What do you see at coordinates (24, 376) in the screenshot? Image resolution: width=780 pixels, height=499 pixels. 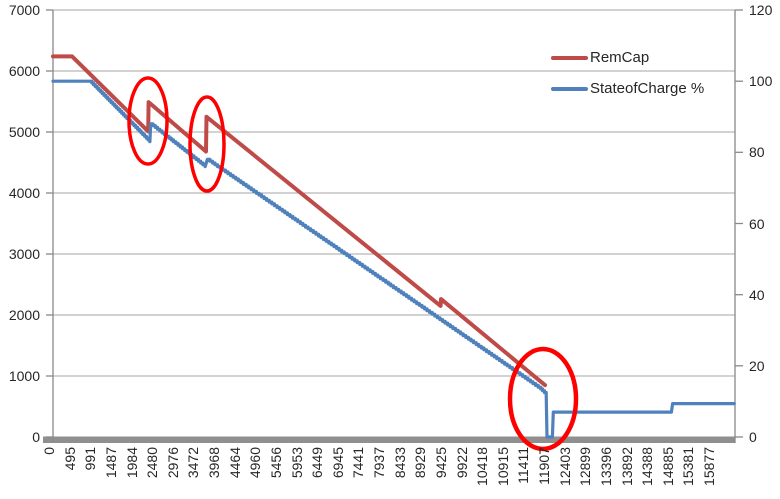 I see `y-left-tick-label: 1000` at bounding box center [24, 376].